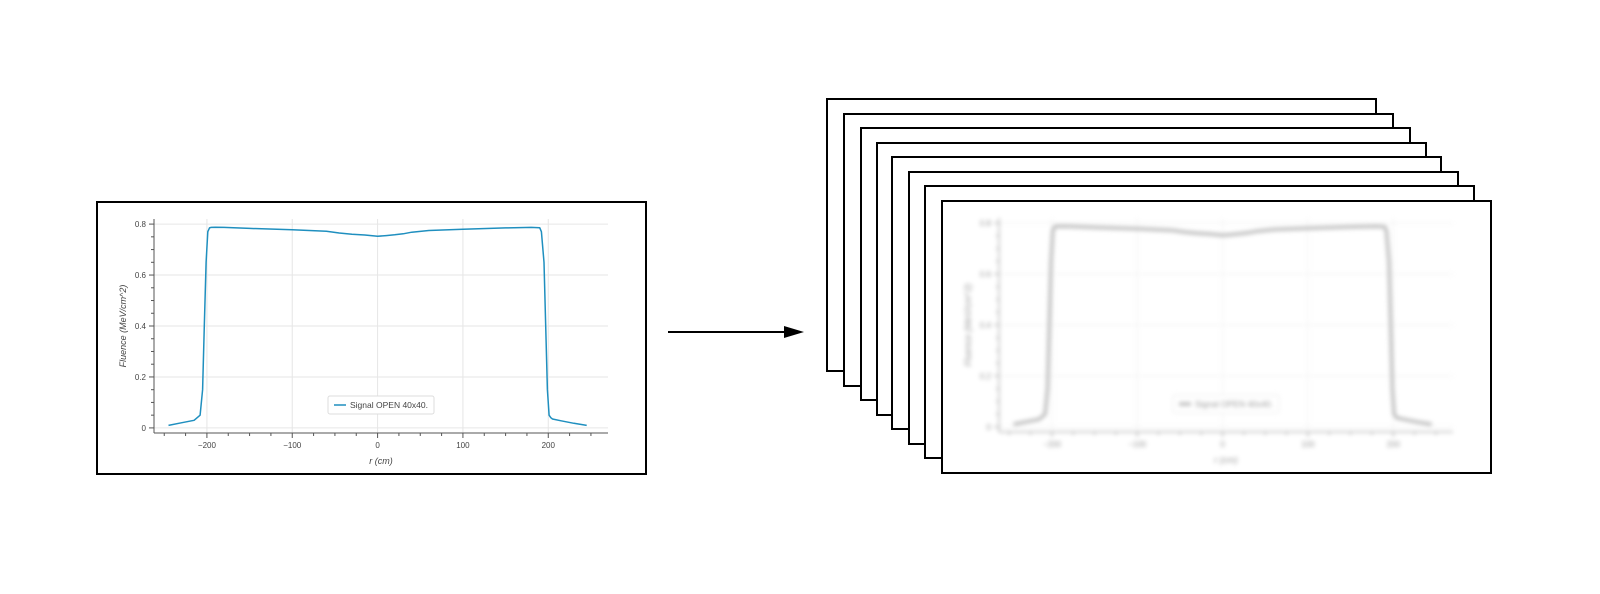 This screenshot has height=594, width=1600. Describe the element at coordinates (736, 332) in the screenshot. I see `right-arrow-icon` at that location.